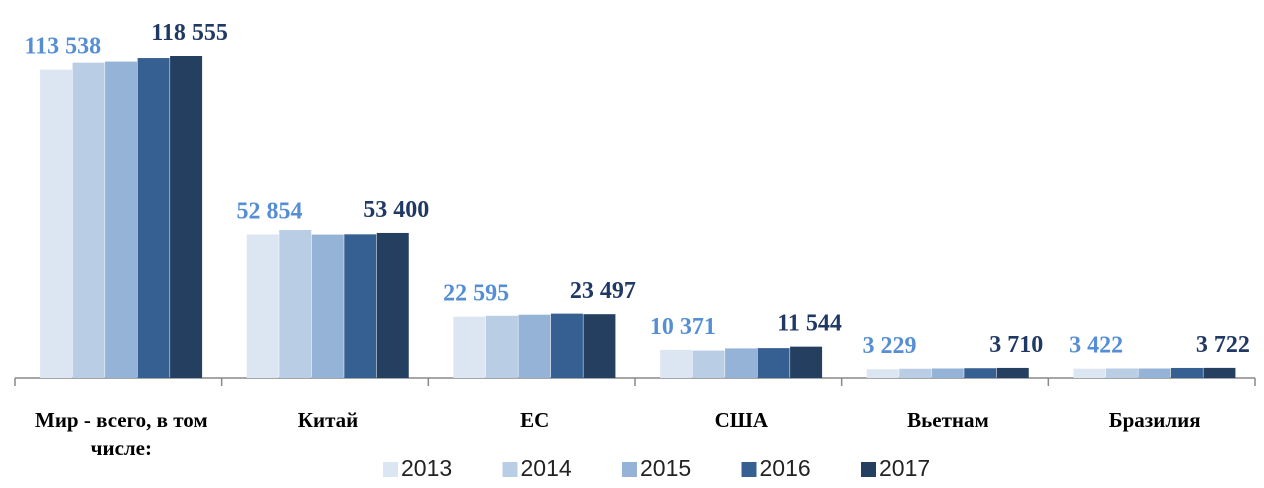  I want to click on category-label: Бразилия, so click(1154, 420).